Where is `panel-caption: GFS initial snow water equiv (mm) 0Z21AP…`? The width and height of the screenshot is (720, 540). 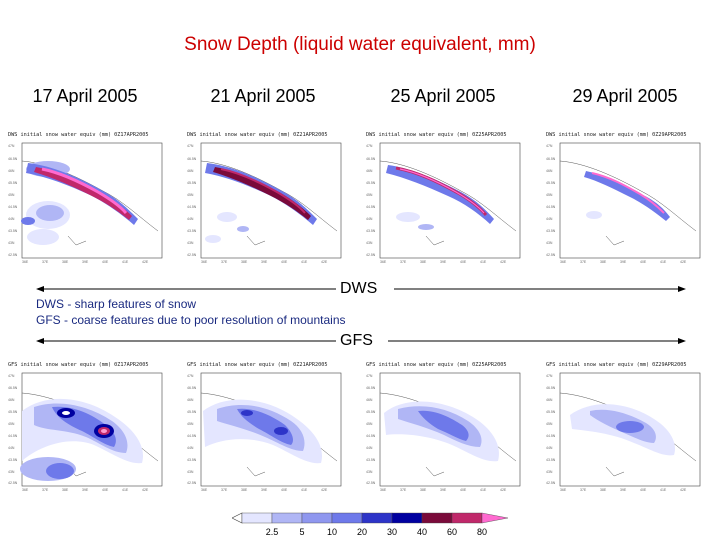 panel-caption: GFS initial snow water equiv (mm) 0Z21AP… is located at coordinates (257, 365).